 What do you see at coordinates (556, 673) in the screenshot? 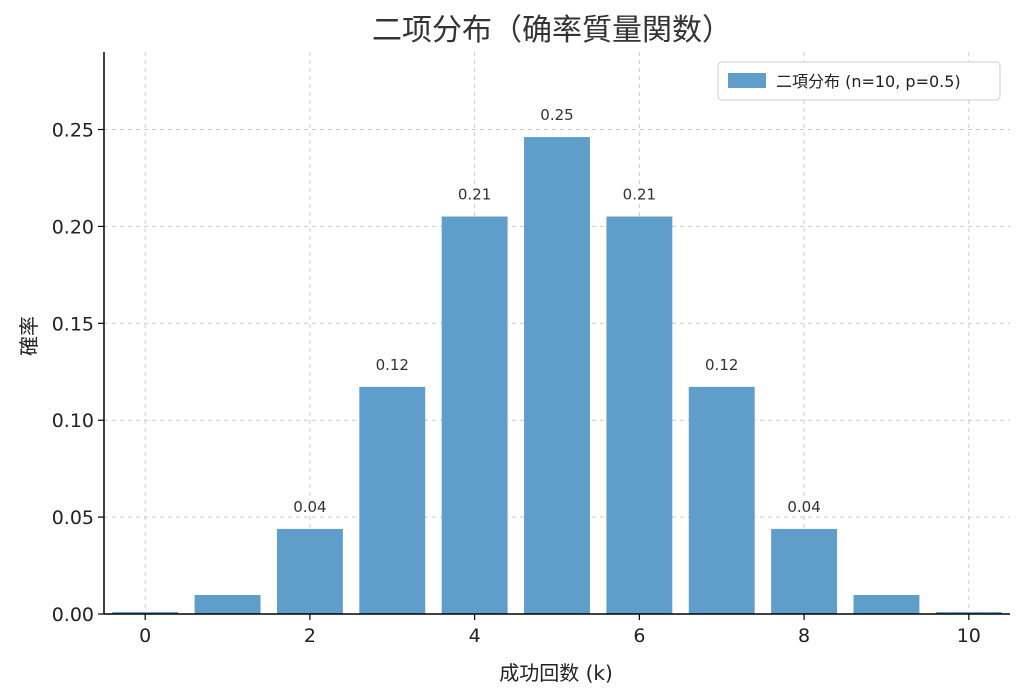
I see `x-axis-label: 成功回数 (k)` at bounding box center [556, 673].